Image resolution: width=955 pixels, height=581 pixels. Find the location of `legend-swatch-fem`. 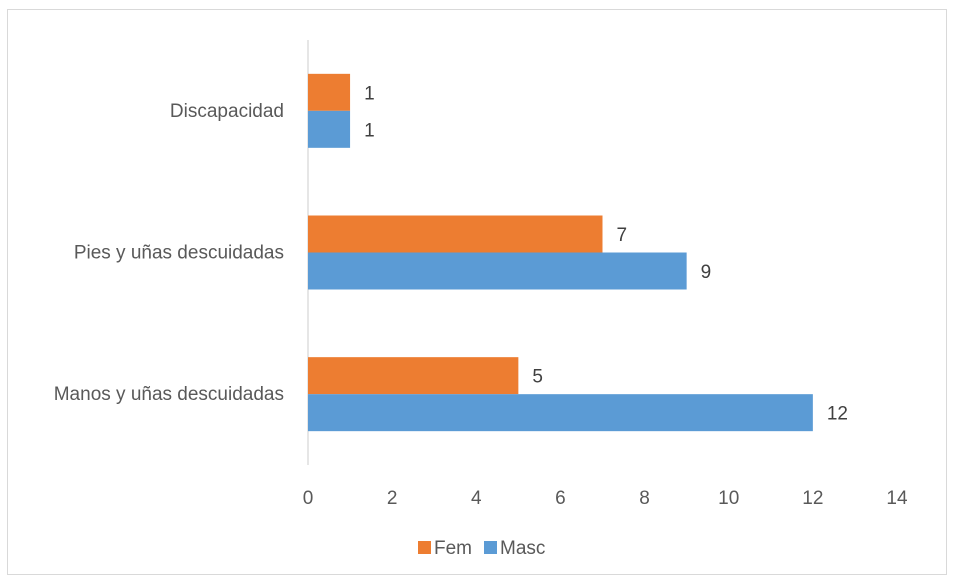

legend-swatch-fem is located at coordinates (424, 547).